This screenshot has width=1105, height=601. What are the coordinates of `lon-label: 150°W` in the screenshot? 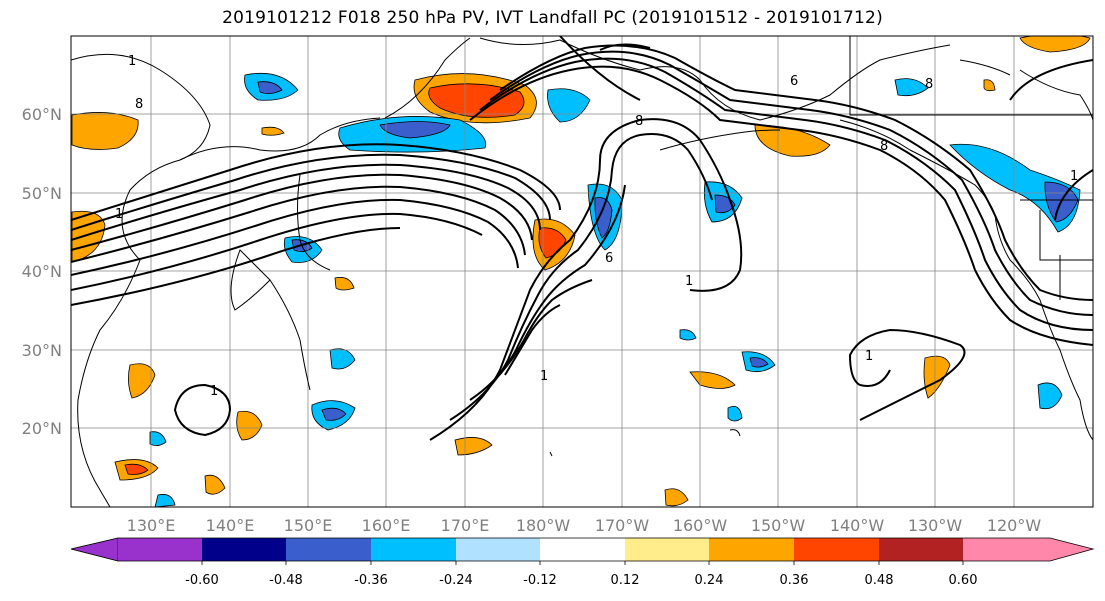 It's located at (778, 525).